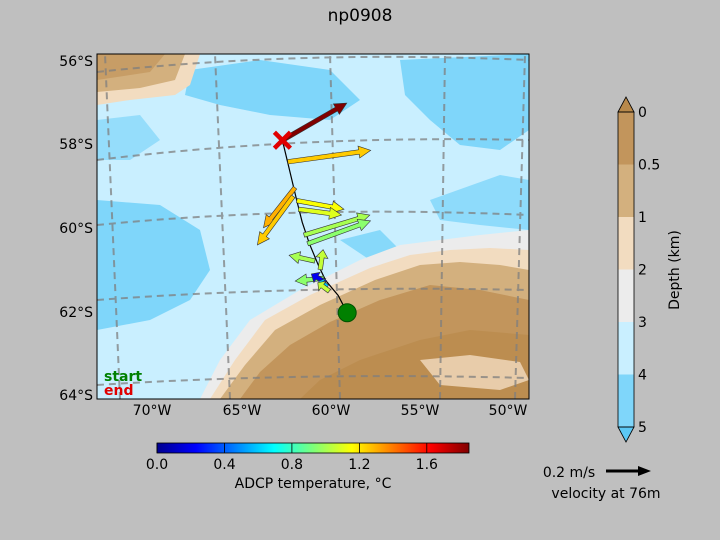 Image resolution: width=720 pixels, height=540 pixels. Describe the element at coordinates (76, 145) in the screenshot. I see `lat-tick-label: 58°S` at that location.